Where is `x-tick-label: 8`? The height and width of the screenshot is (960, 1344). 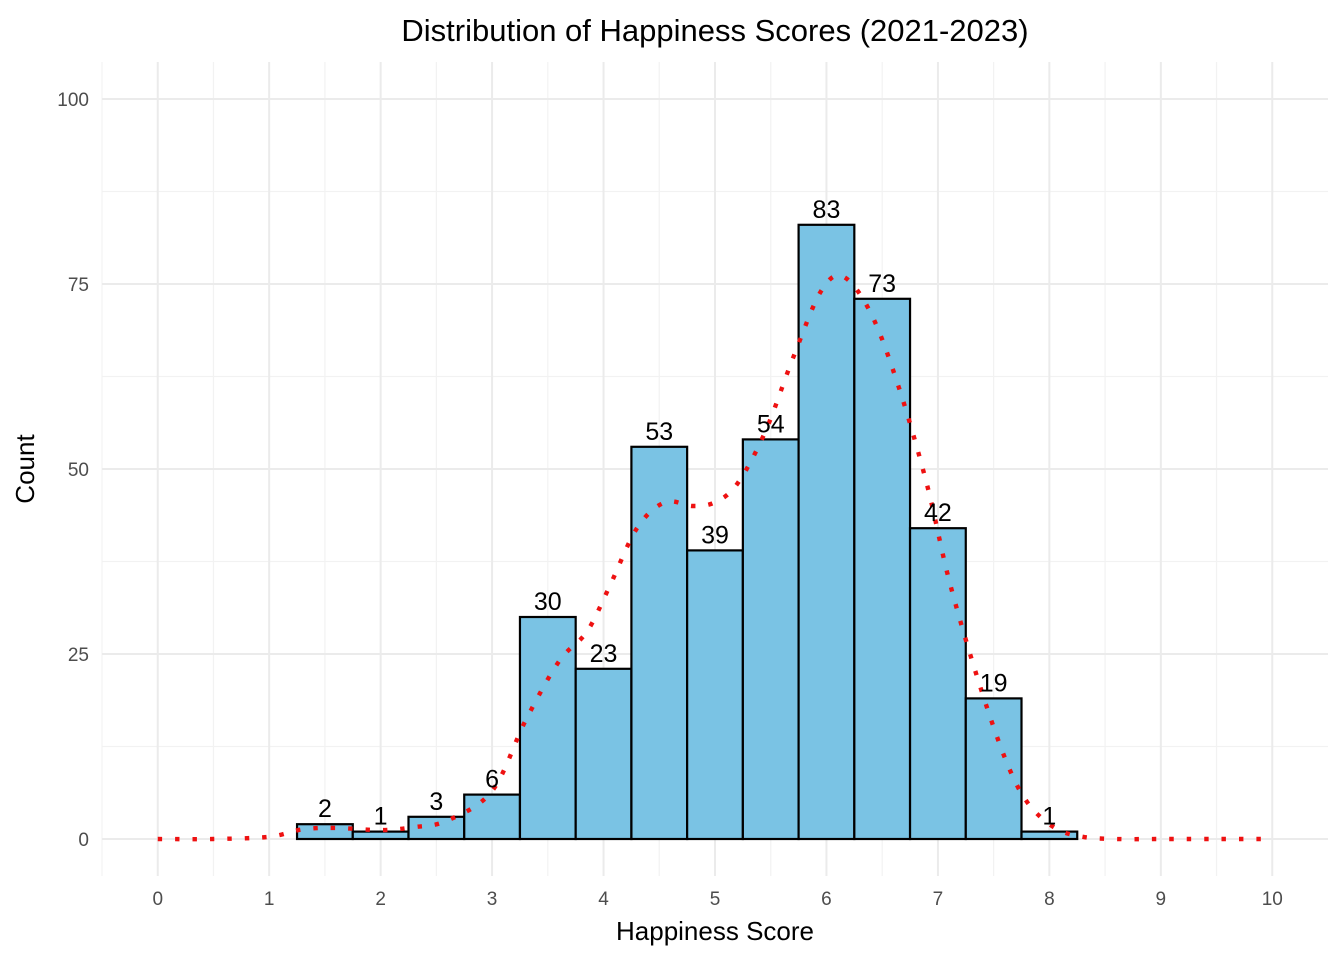
x-tick-label: 8 is located at coordinates (1049, 899).